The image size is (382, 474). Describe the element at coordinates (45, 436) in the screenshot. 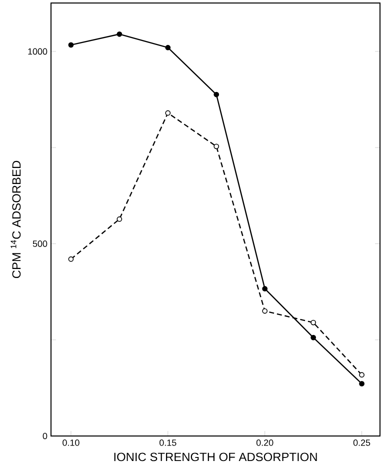

I see `y-tick-label: 0` at that location.